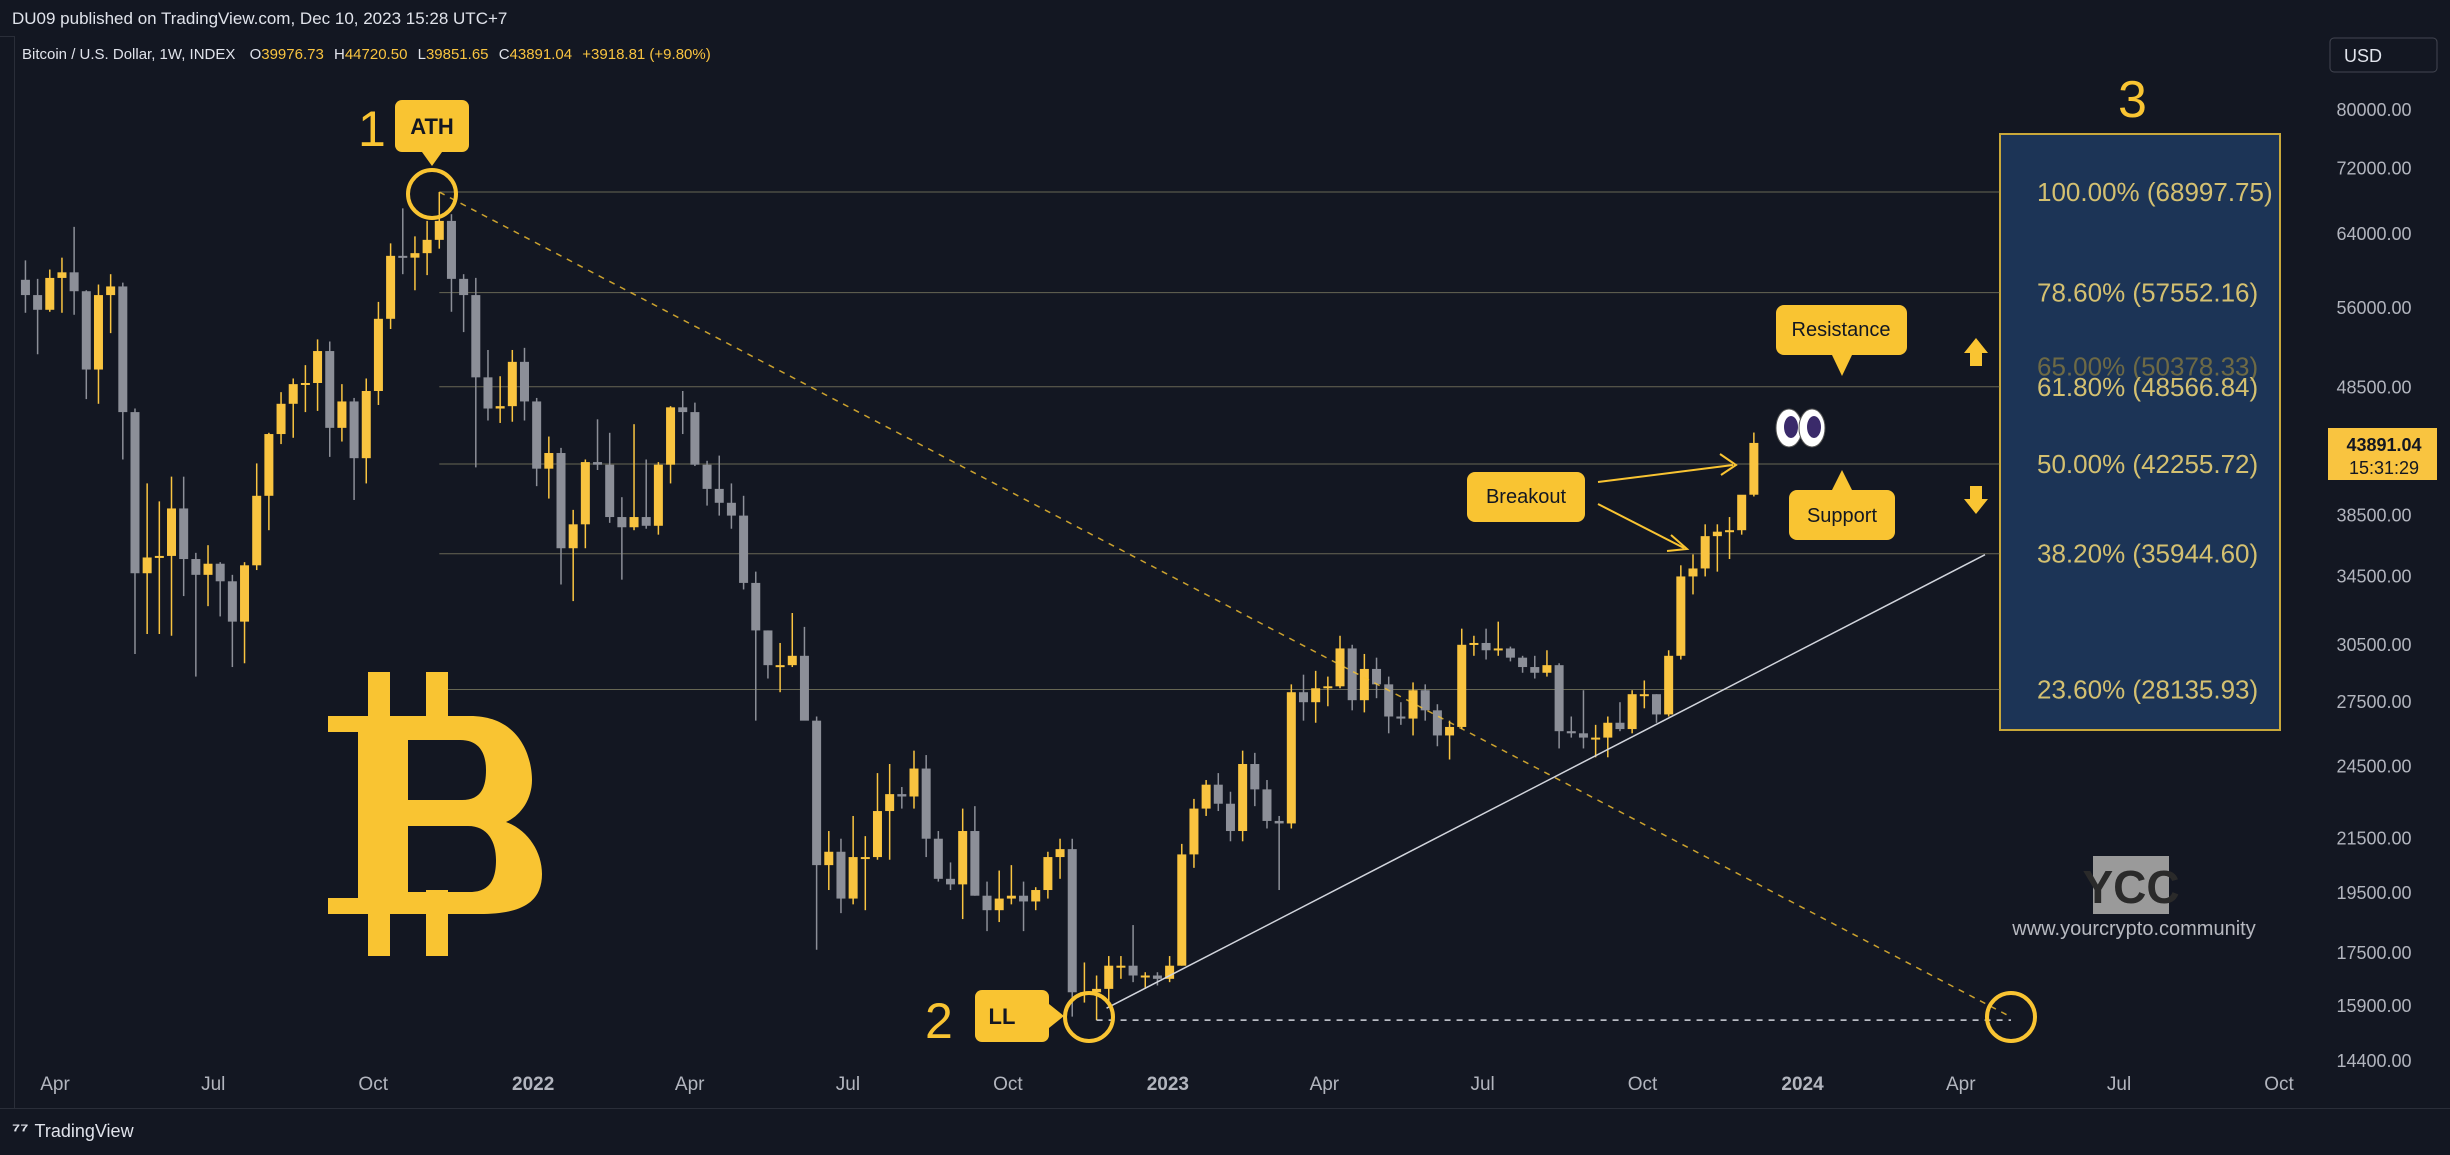 Image resolution: width=2450 pixels, height=1155 pixels. Describe the element at coordinates (432, 159) in the screenshot. I see `ath-callout-pointer` at that location.